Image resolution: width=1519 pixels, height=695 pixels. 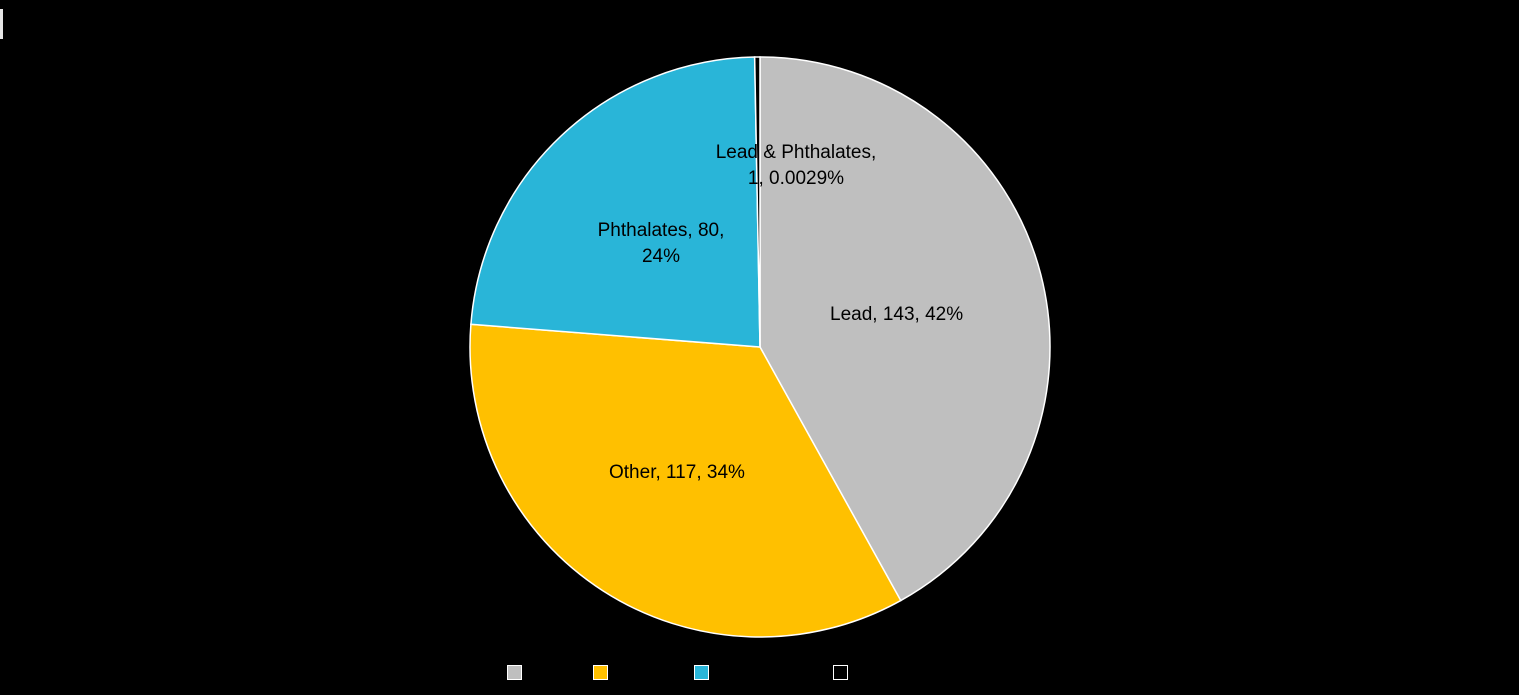 I want to click on legend-label: Phthalates, so click(x=755, y=671).